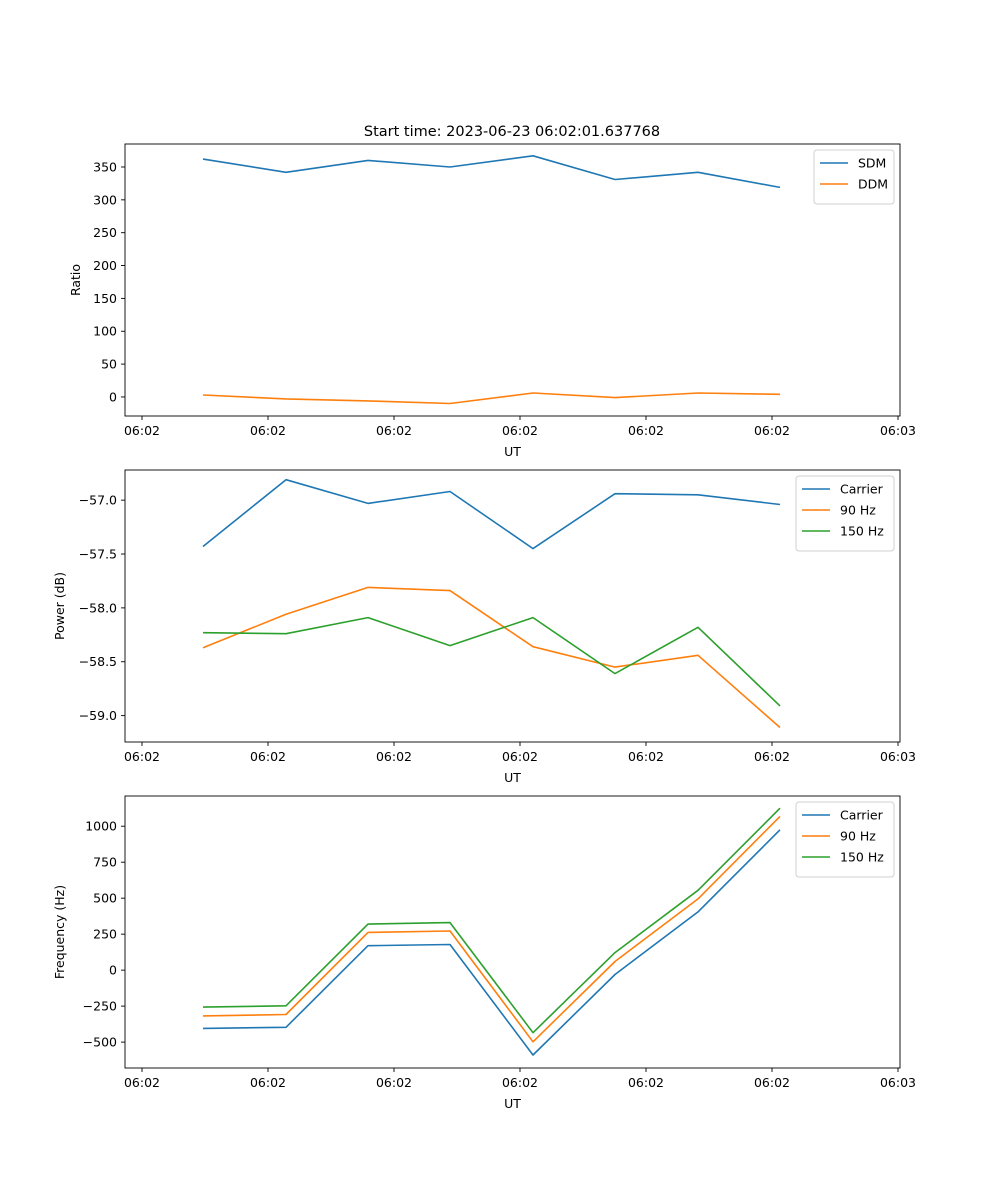  Describe the element at coordinates (98, 715) in the screenshot. I see `y-tick-label: −59.0` at that location.